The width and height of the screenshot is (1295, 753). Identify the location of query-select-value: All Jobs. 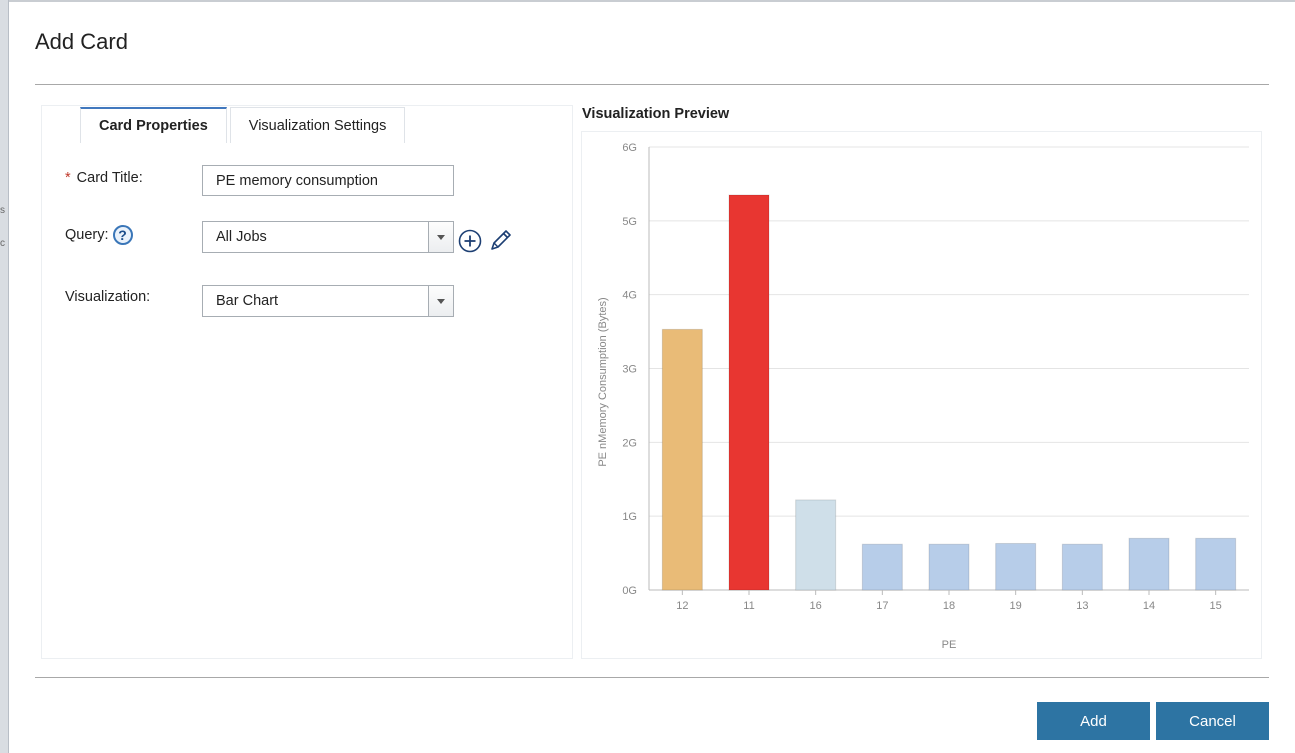
(241, 237).